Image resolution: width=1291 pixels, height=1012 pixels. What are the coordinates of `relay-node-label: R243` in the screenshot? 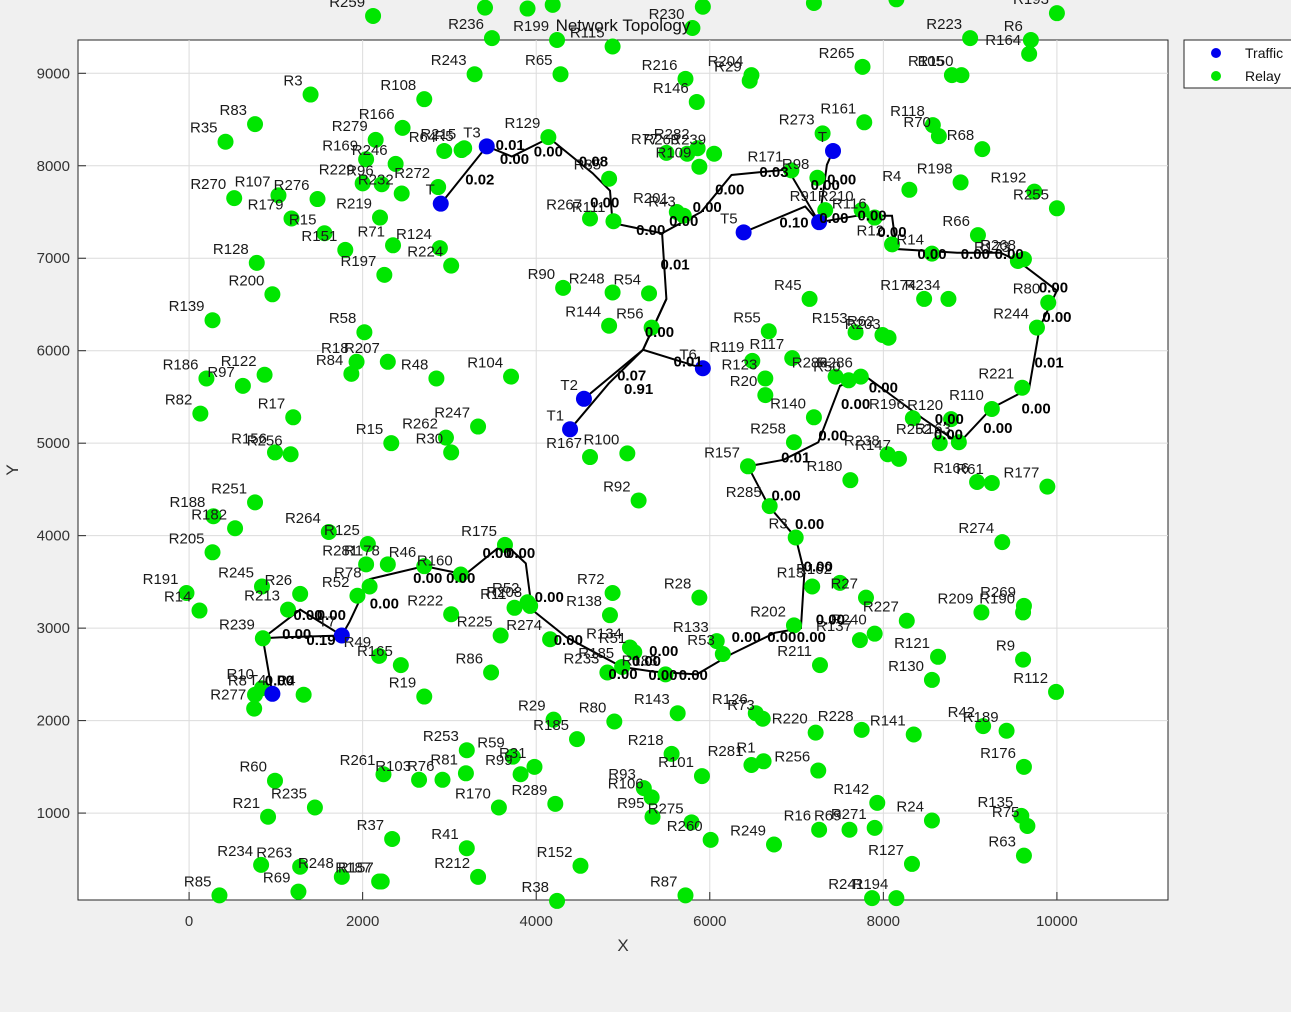 It's located at (449, 60).